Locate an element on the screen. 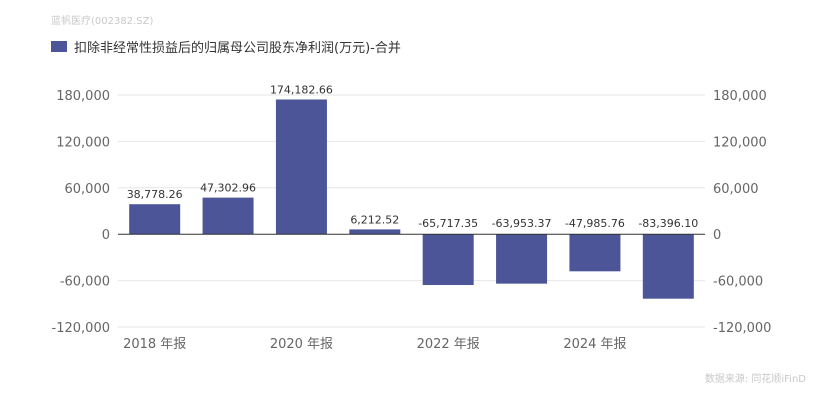  y-tick-label-left: 120,000 is located at coordinates (83, 142).